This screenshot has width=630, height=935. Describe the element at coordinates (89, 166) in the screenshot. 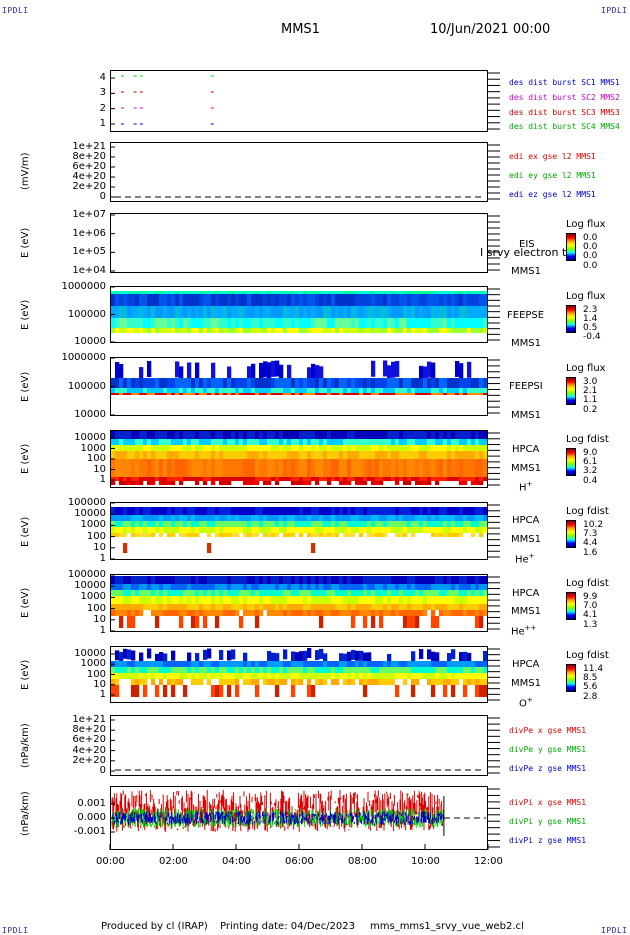

I see `edi-ytick-2: 6e+20` at that location.